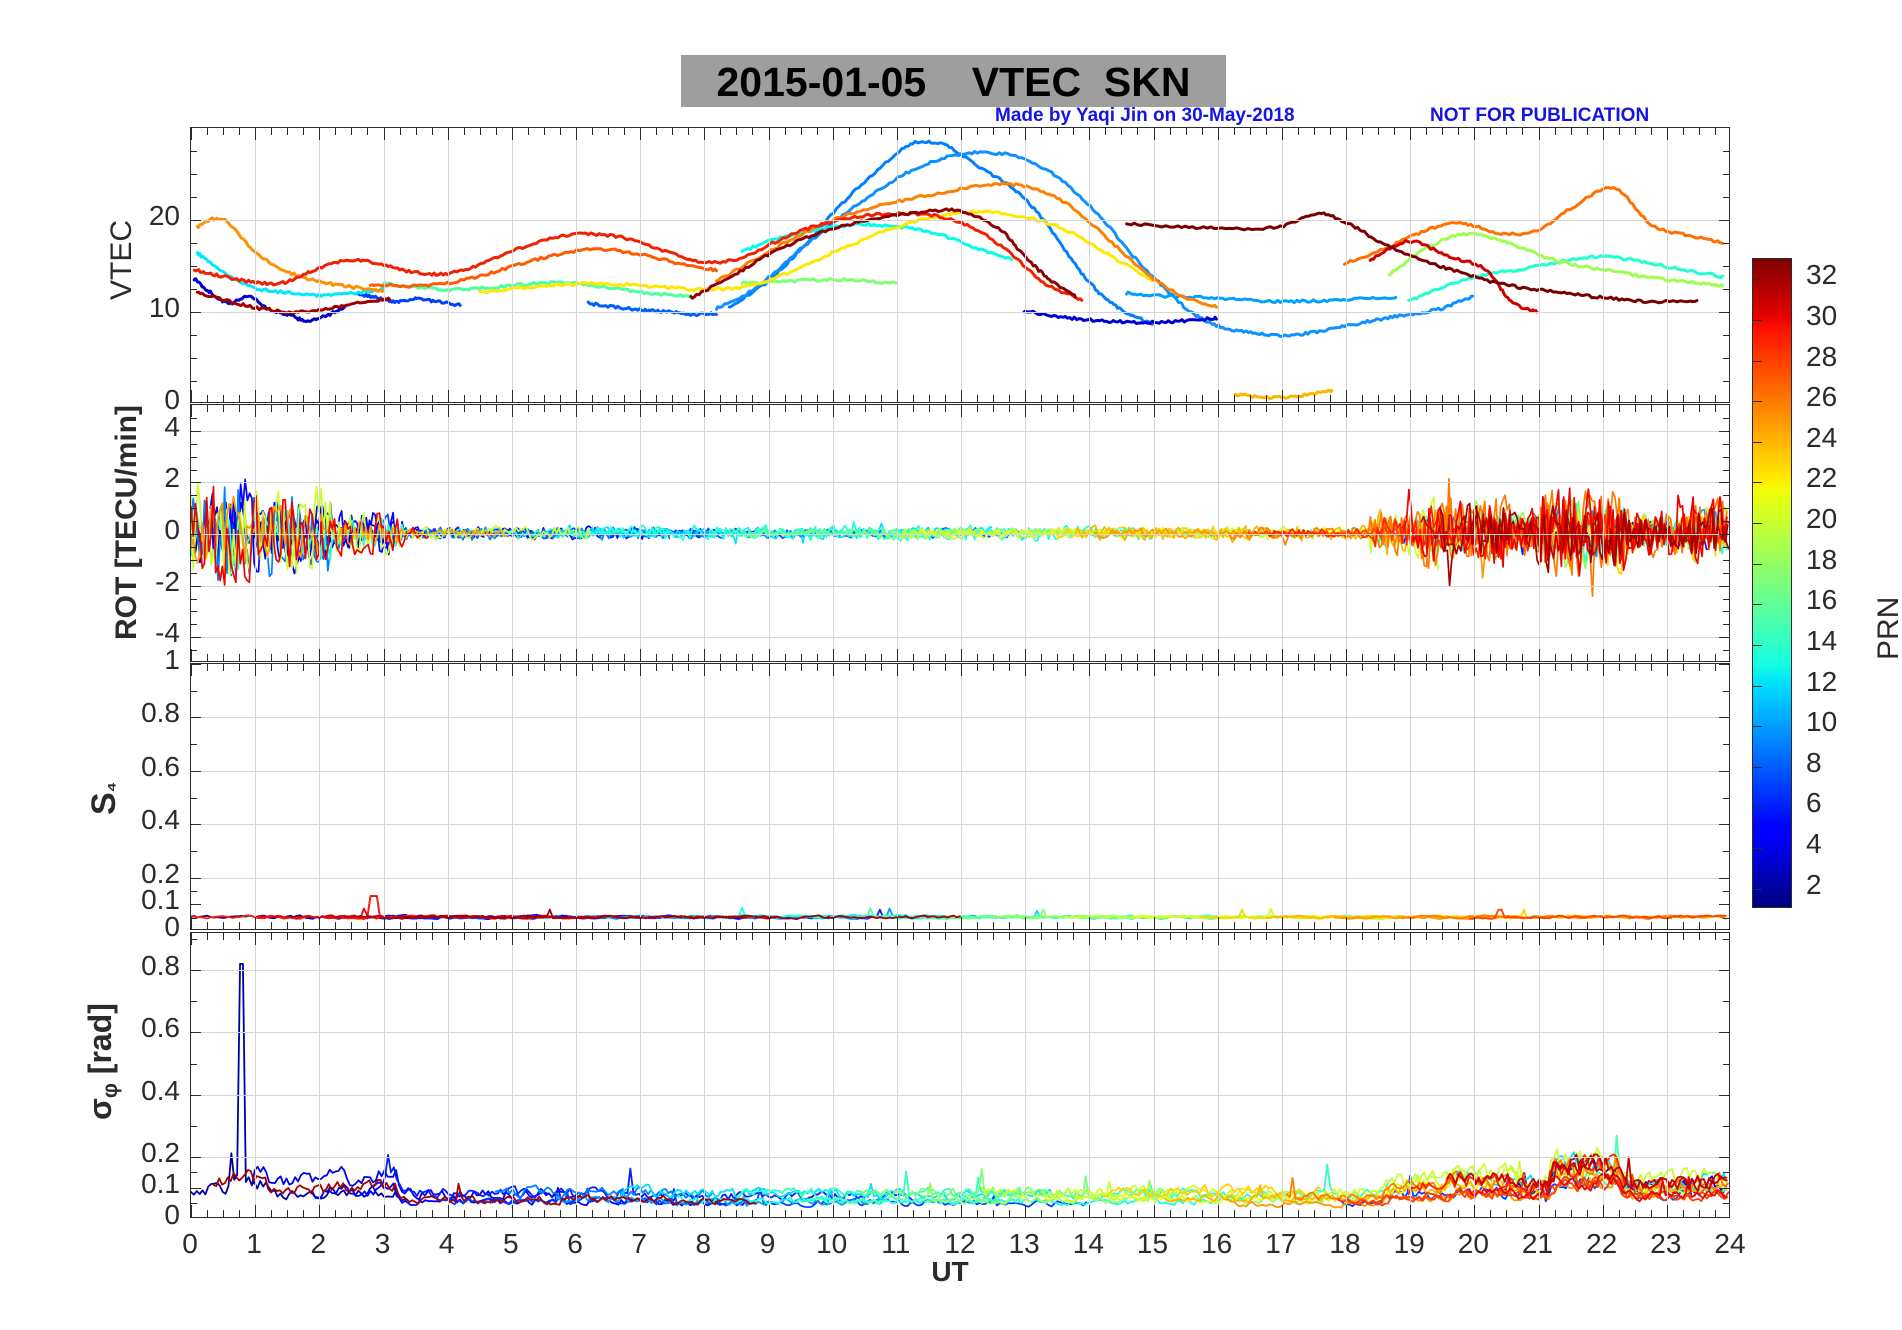  Describe the element at coordinates (172, 426) in the screenshot. I see `y-axis-tick-label: 4` at that location.